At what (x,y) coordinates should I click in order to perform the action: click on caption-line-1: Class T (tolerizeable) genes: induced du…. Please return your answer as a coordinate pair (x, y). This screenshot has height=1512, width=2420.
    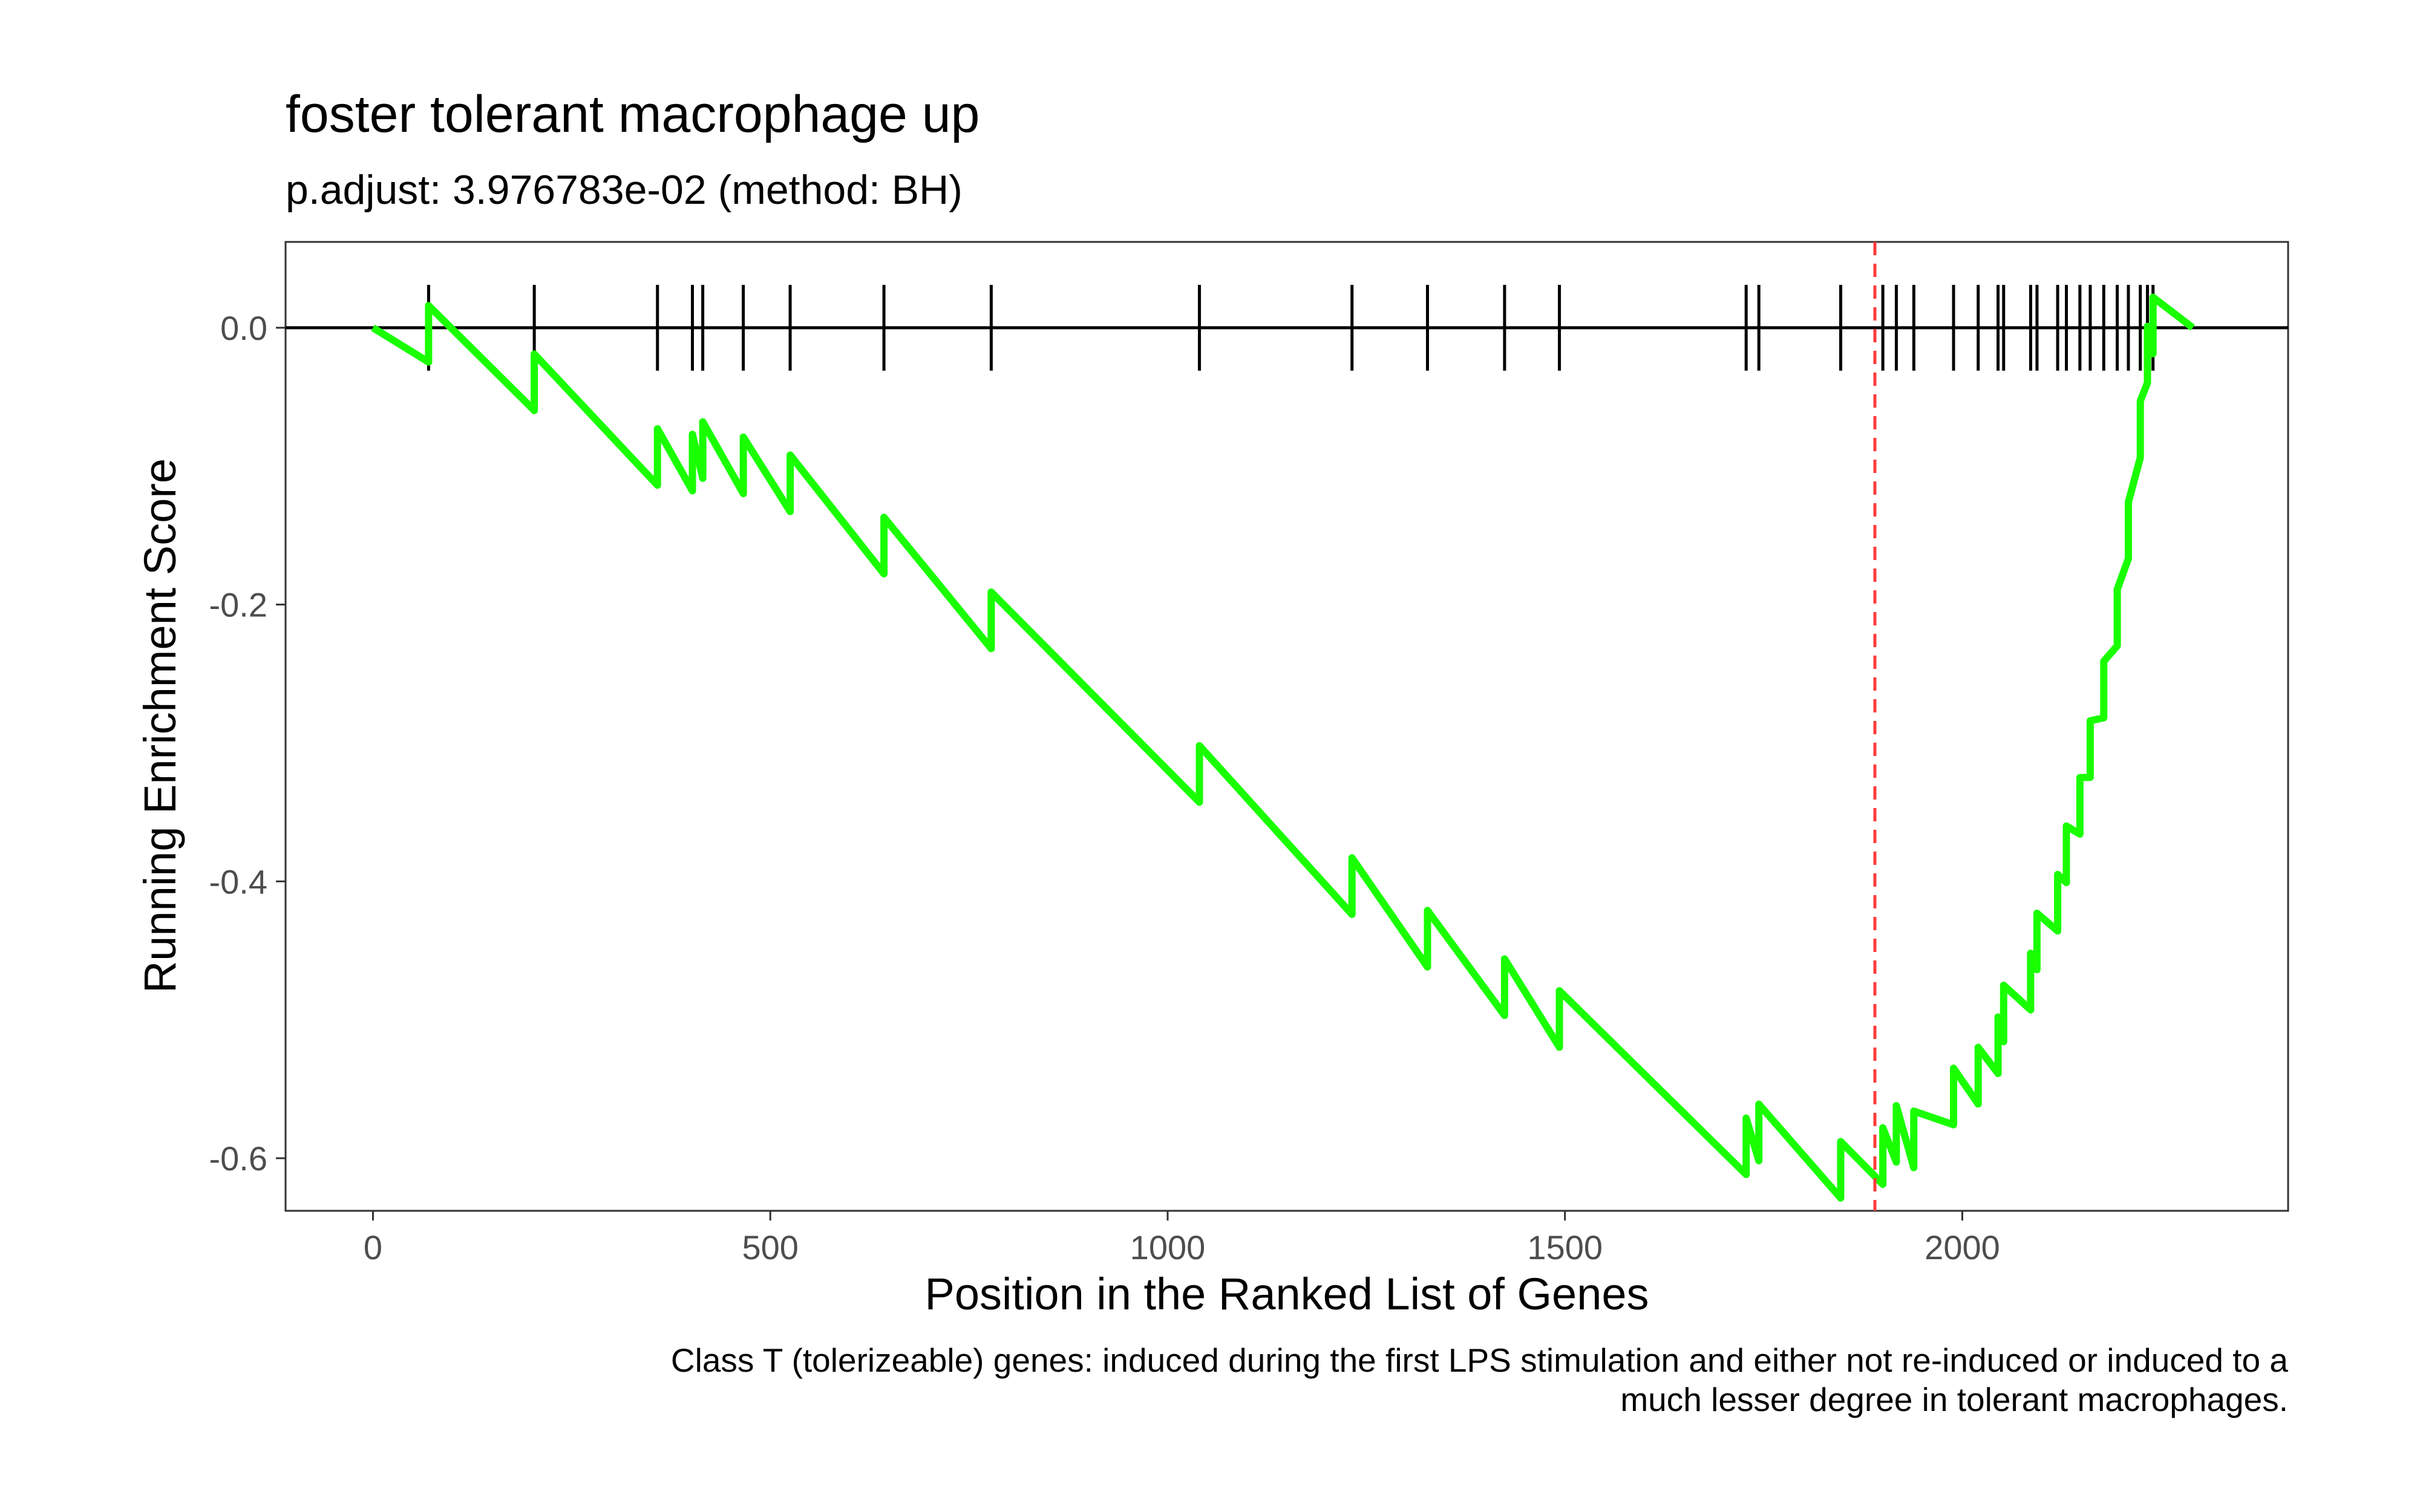
    Looking at the image, I should click on (1480, 1360).